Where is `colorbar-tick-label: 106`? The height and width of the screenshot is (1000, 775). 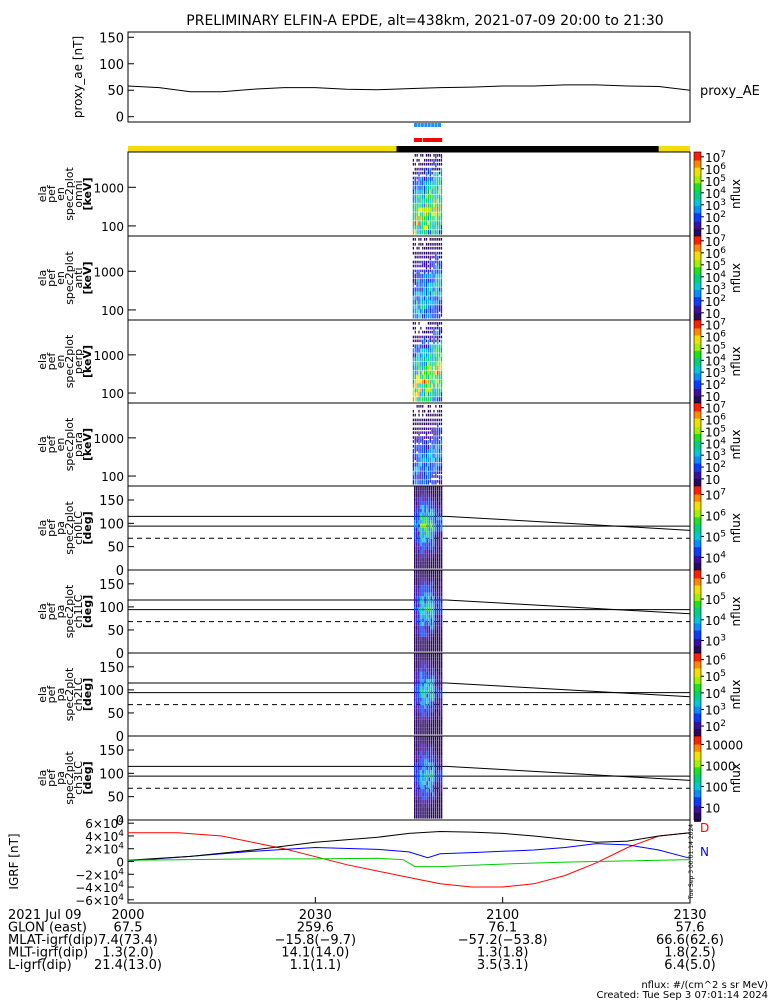 colorbar-tick-label: 106 is located at coordinates (715, 660).